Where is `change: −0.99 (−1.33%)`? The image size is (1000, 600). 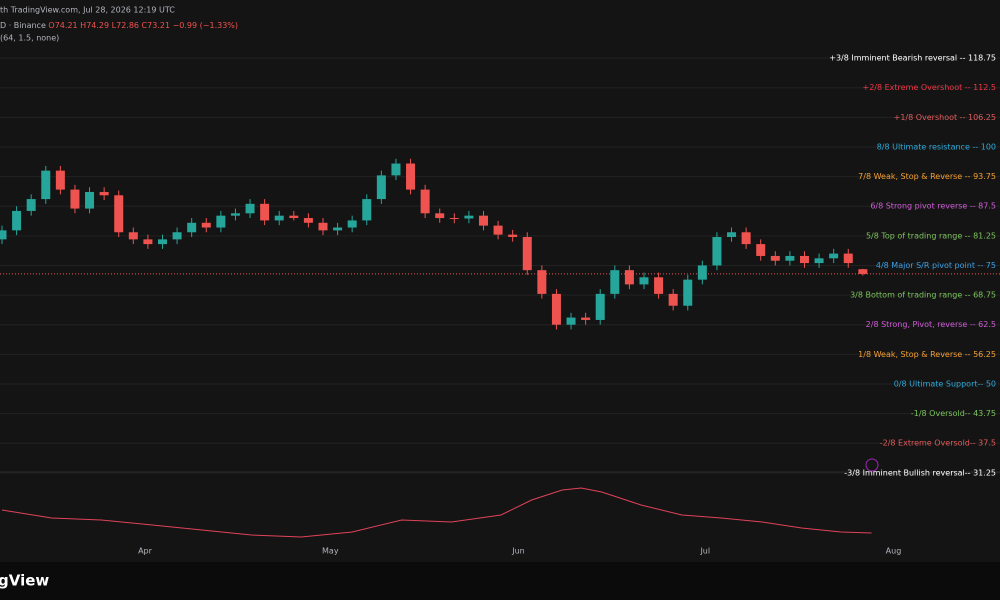 change: −0.99 (−1.33%) is located at coordinates (205, 25).